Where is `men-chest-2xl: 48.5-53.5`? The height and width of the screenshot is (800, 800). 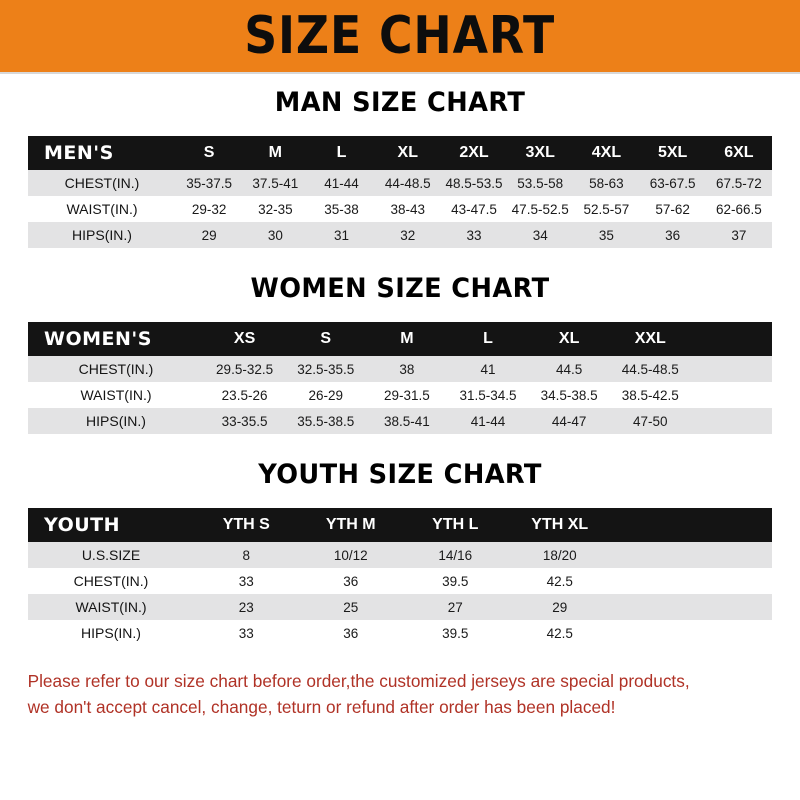
men-chest-2xl: 48.5-53.5 is located at coordinates (474, 183).